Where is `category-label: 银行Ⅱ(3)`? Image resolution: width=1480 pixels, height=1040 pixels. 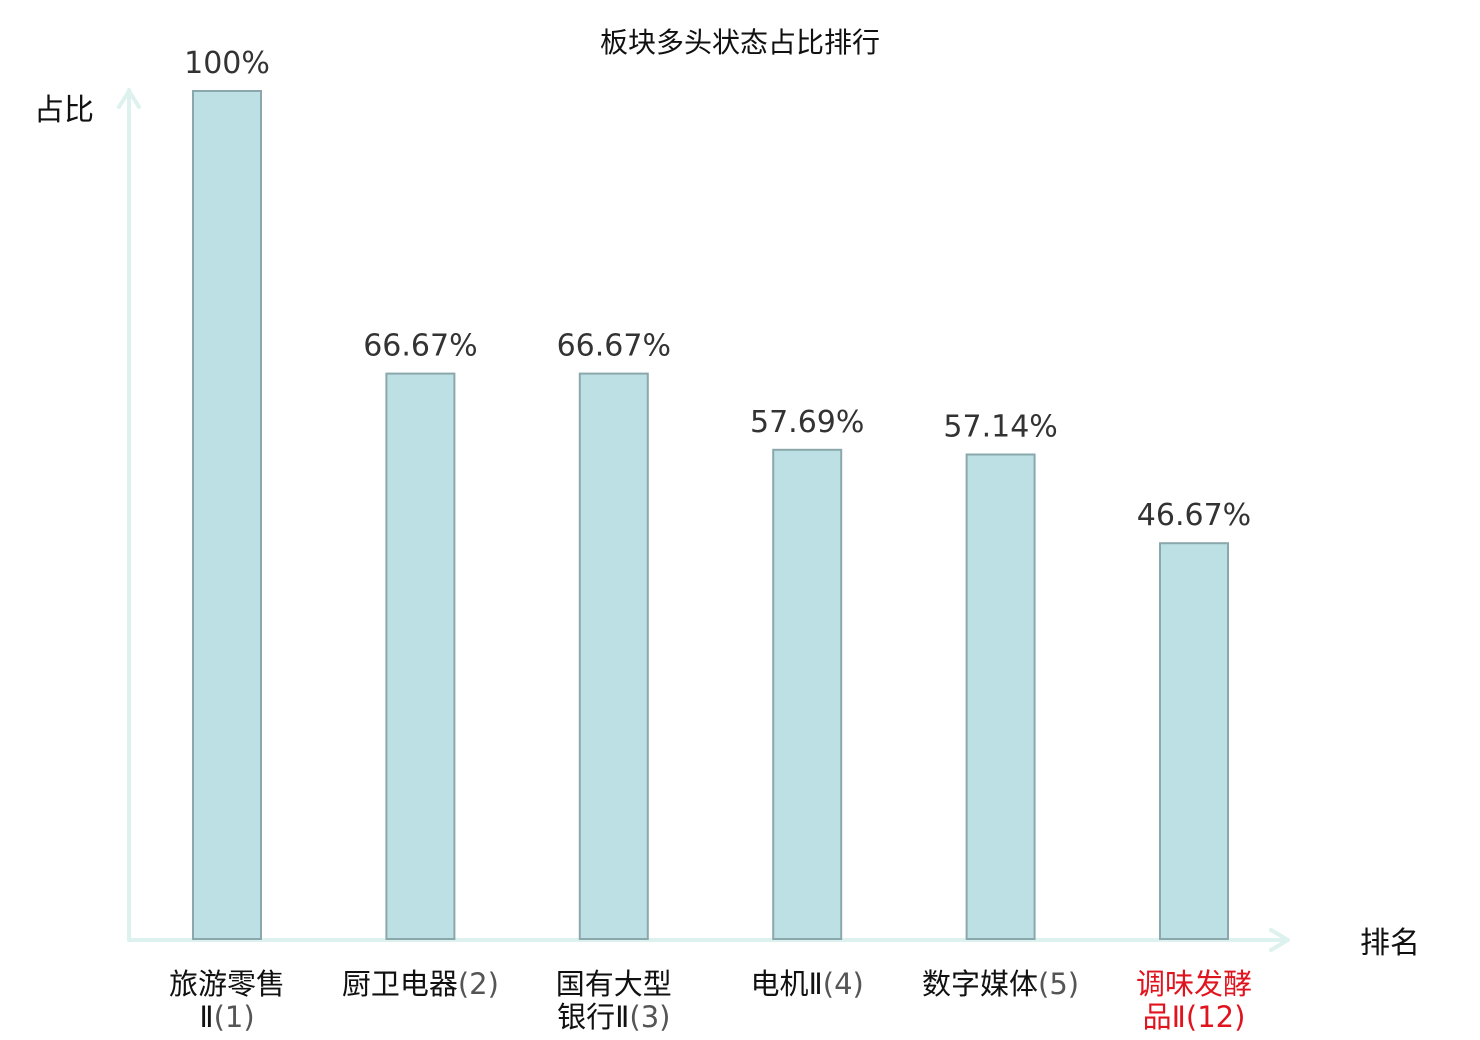
category-label: 银行Ⅱ(3) is located at coordinates (613, 1017).